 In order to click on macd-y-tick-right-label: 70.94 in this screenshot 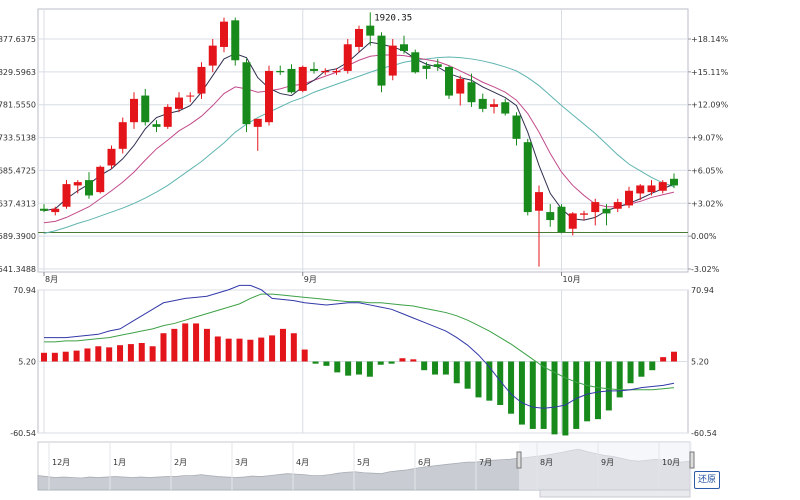, I will do `click(702, 290)`.